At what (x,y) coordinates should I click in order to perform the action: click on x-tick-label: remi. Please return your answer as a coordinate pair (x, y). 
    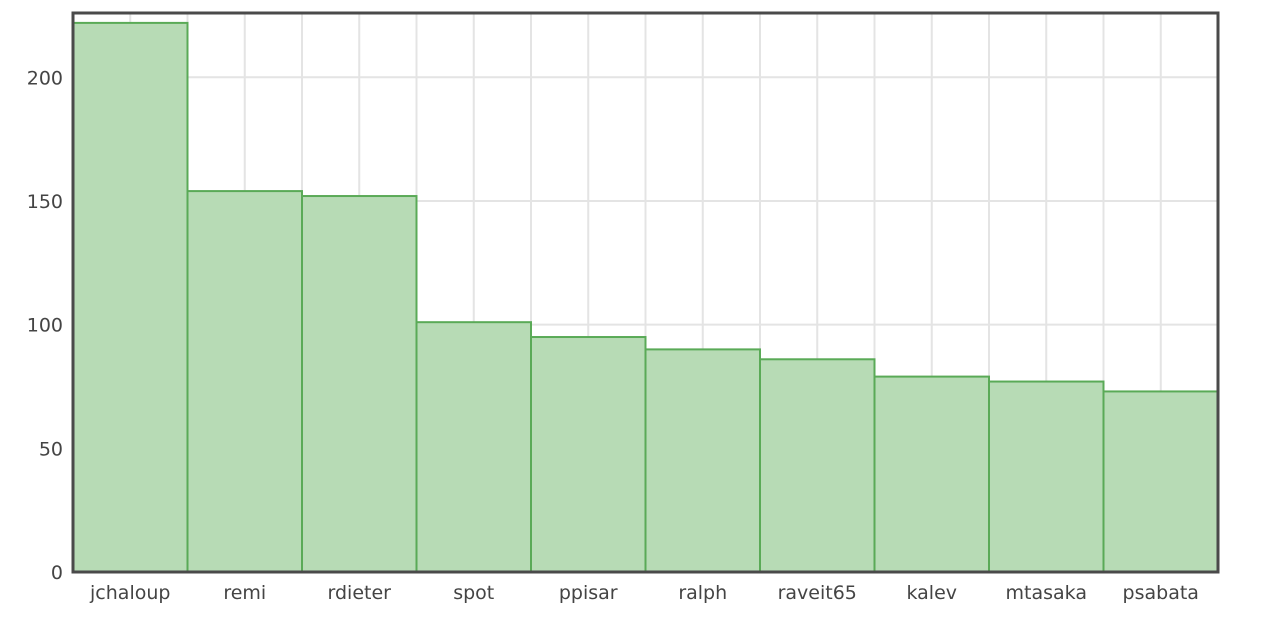
    Looking at the image, I should click on (244, 593).